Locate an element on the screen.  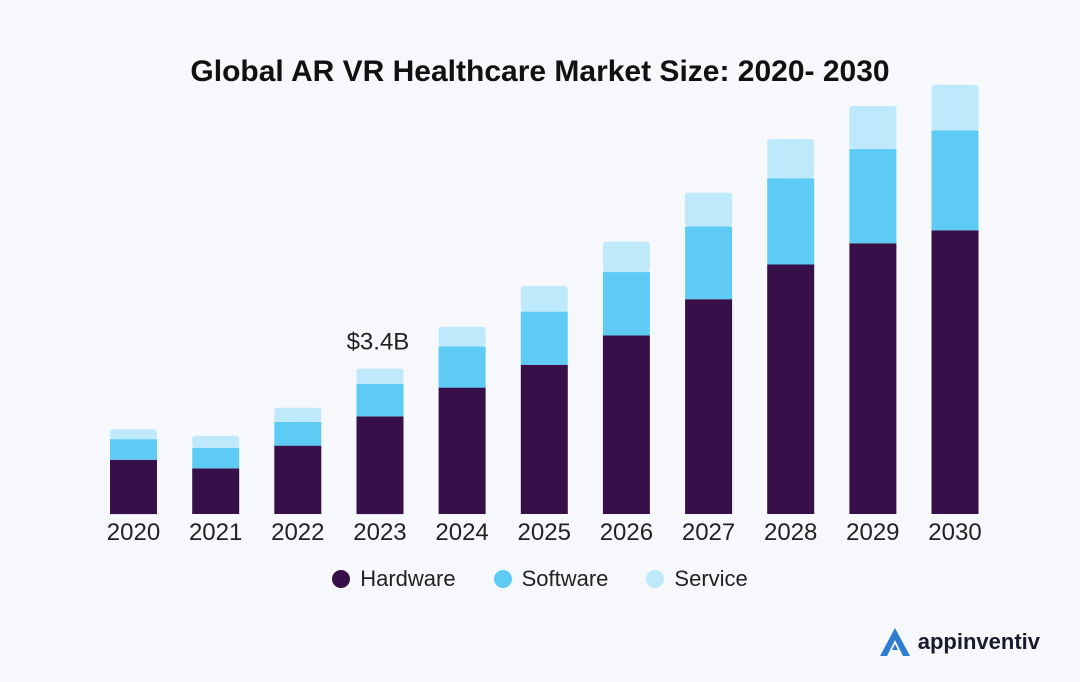
bar-hardware-2021 is located at coordinates (216, 491).